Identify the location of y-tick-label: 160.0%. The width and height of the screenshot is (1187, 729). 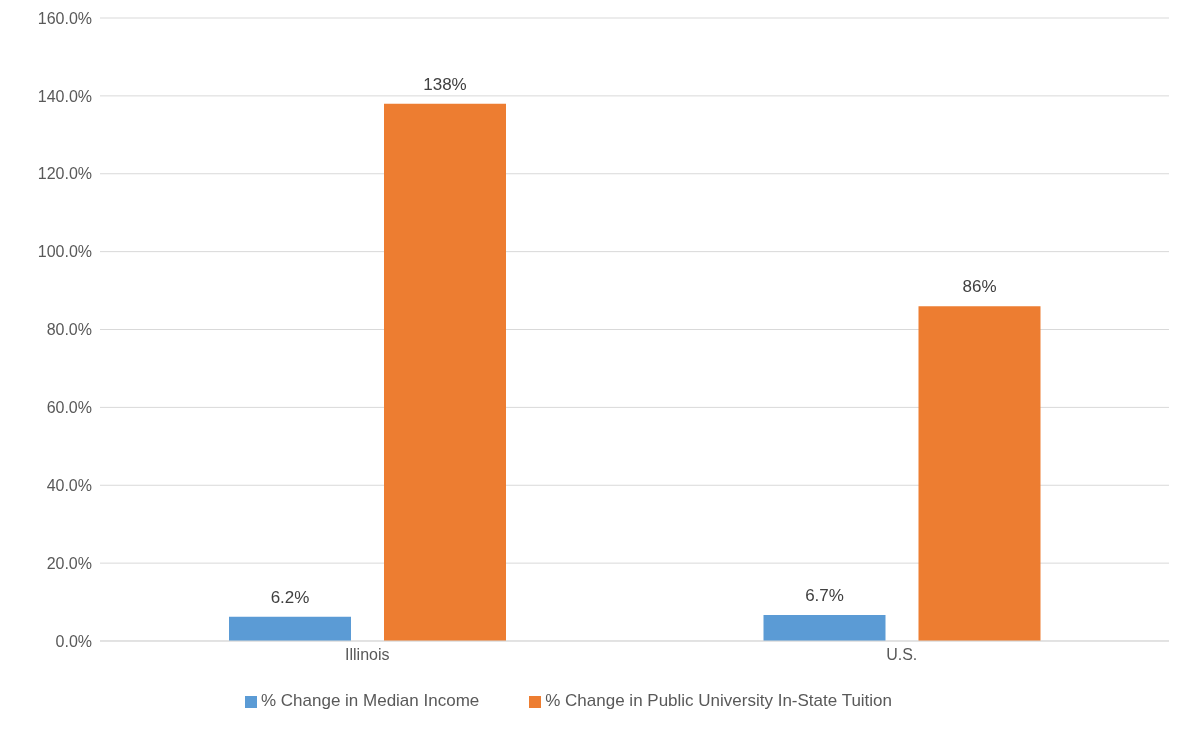
(64, 18).